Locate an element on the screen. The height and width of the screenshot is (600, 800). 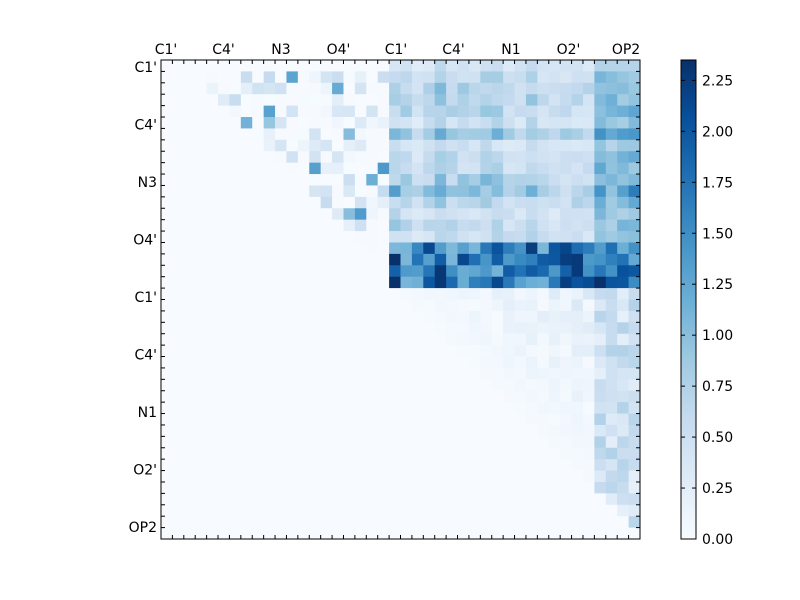
left-tick-label: C4' is located at coordinates (145, 356).